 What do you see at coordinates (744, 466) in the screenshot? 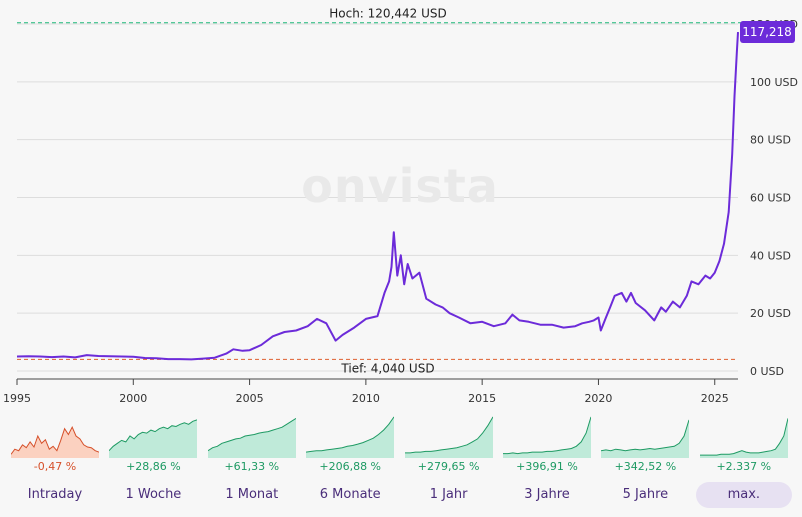
I see `range-change: +2.337 %` at bounding box center [744, 466].